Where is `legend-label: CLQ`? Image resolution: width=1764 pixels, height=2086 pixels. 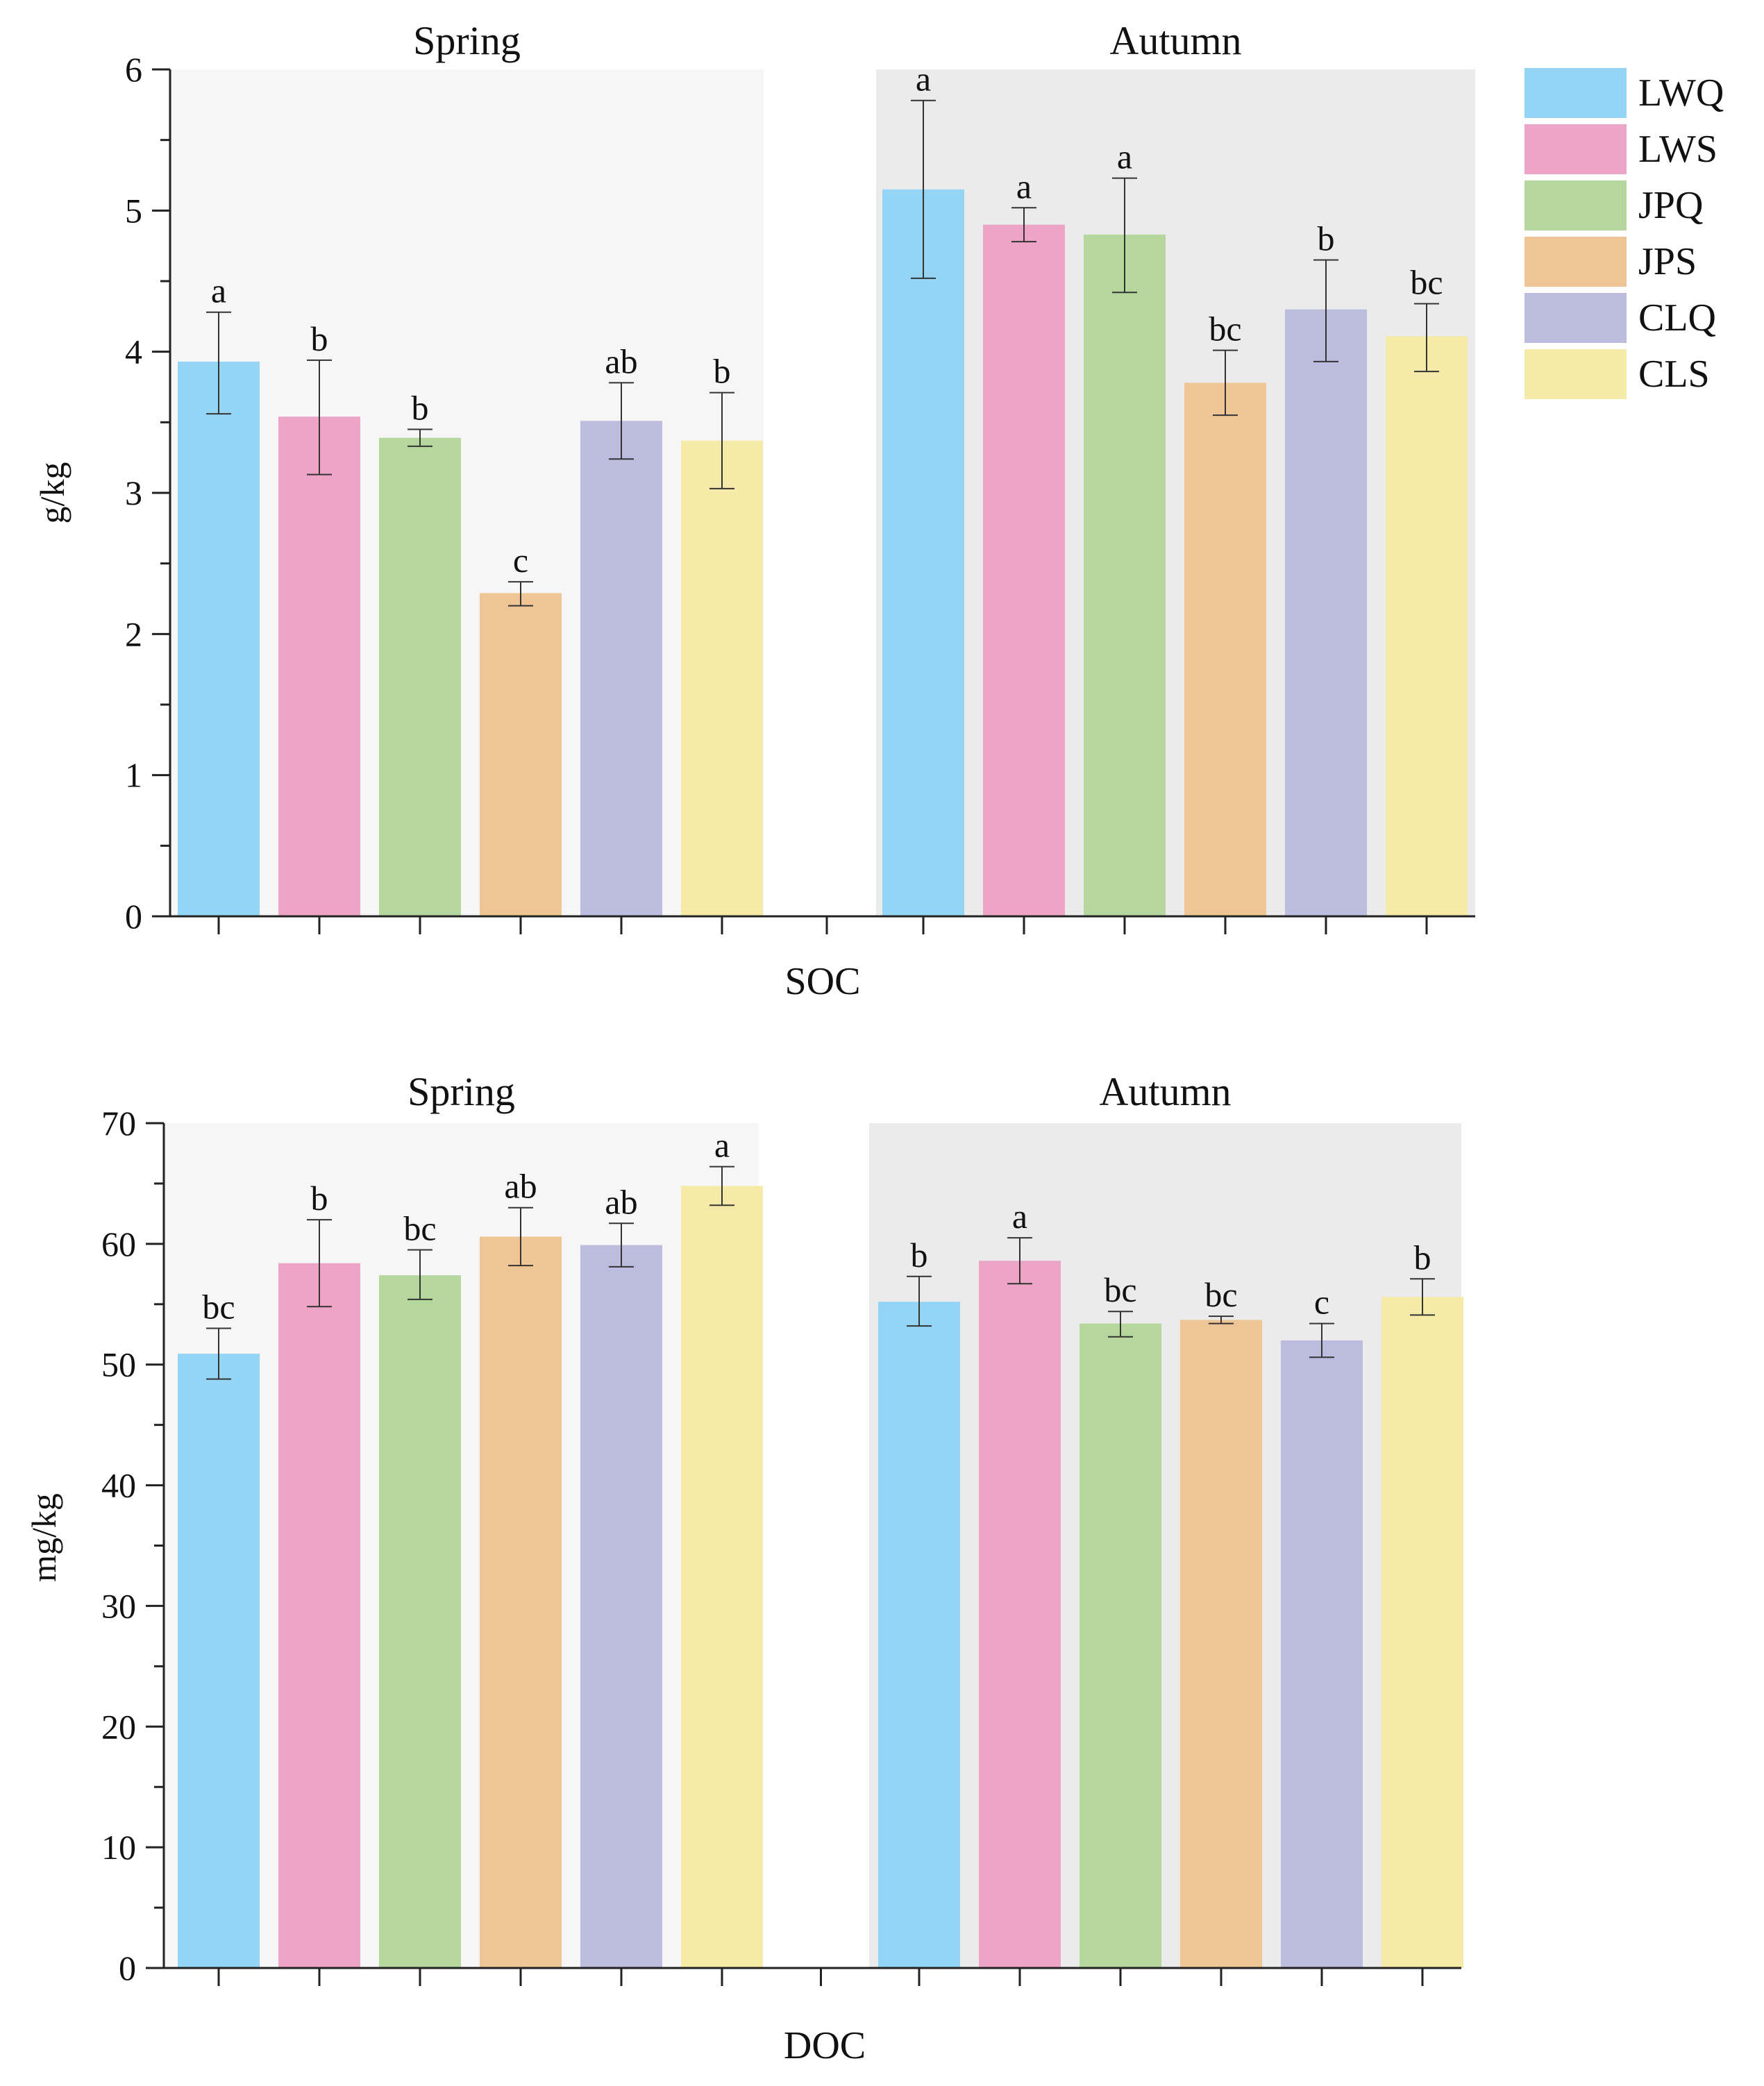 legend-label: CLQ is located at coordinates (1677, 317).